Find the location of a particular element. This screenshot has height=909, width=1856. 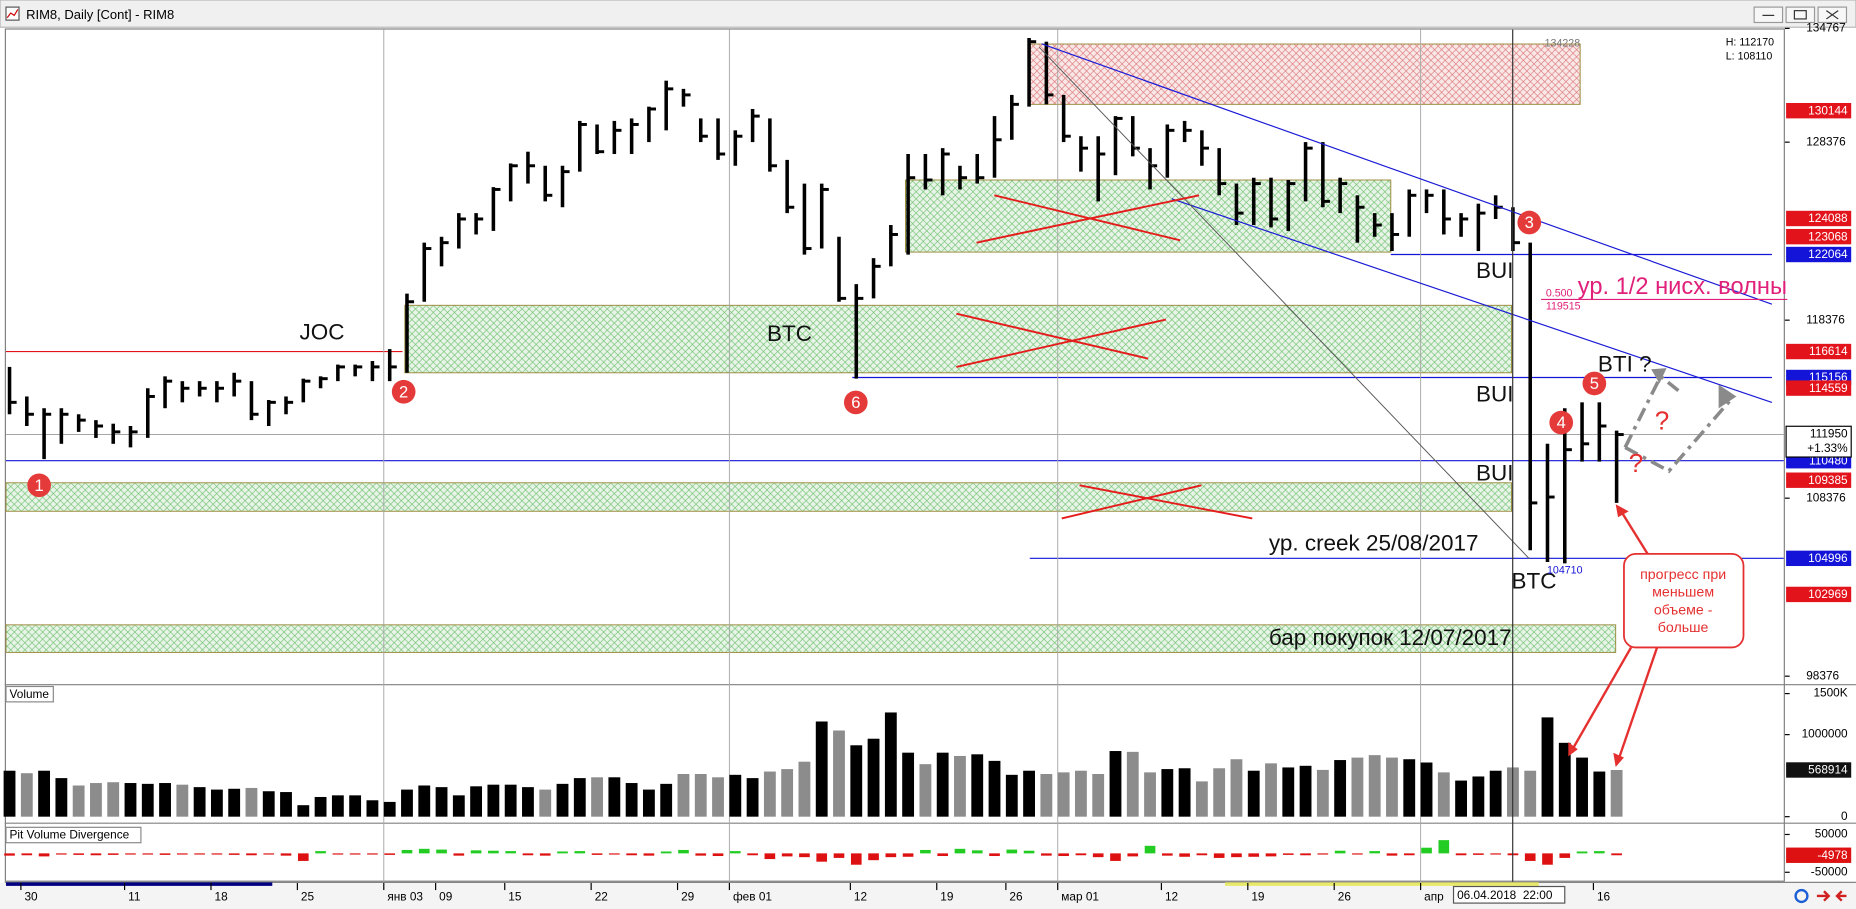

level-label: 130144 is located at coordinates (1828, 110).